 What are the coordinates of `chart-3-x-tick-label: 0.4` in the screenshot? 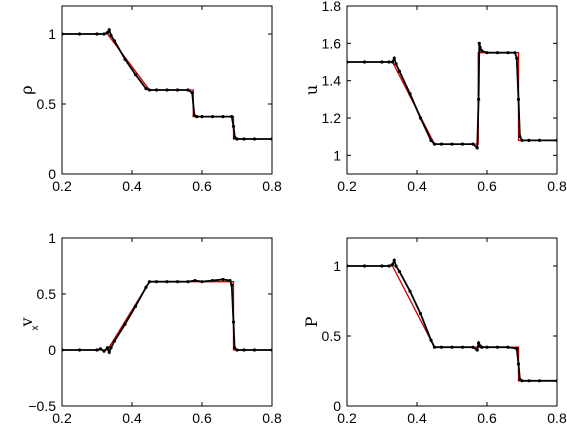 It's located at (417, 417).